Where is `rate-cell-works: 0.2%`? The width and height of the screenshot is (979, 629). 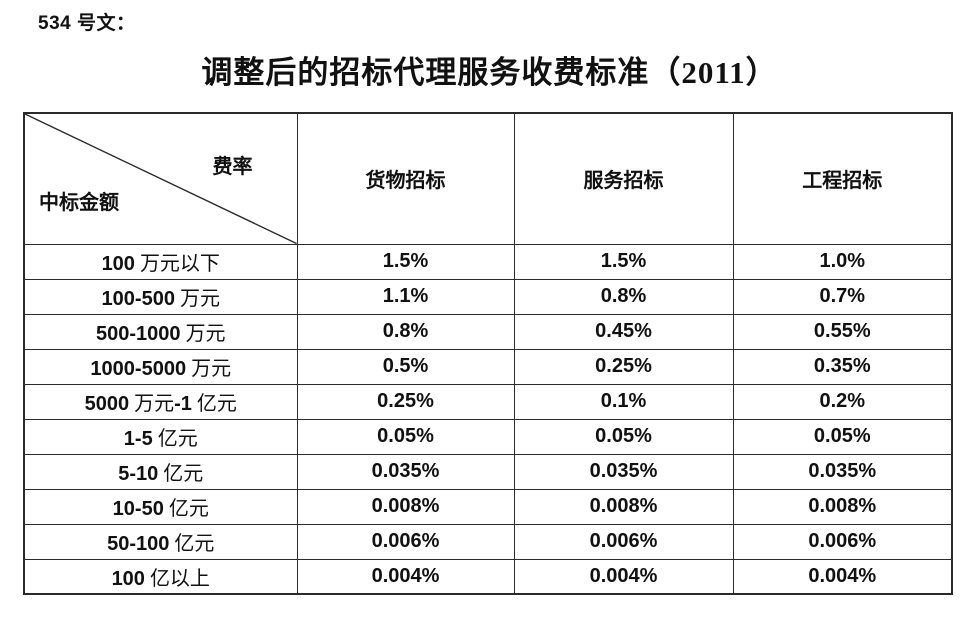
rate-cell-works: 0.2% is located at coordinates (842, 401).